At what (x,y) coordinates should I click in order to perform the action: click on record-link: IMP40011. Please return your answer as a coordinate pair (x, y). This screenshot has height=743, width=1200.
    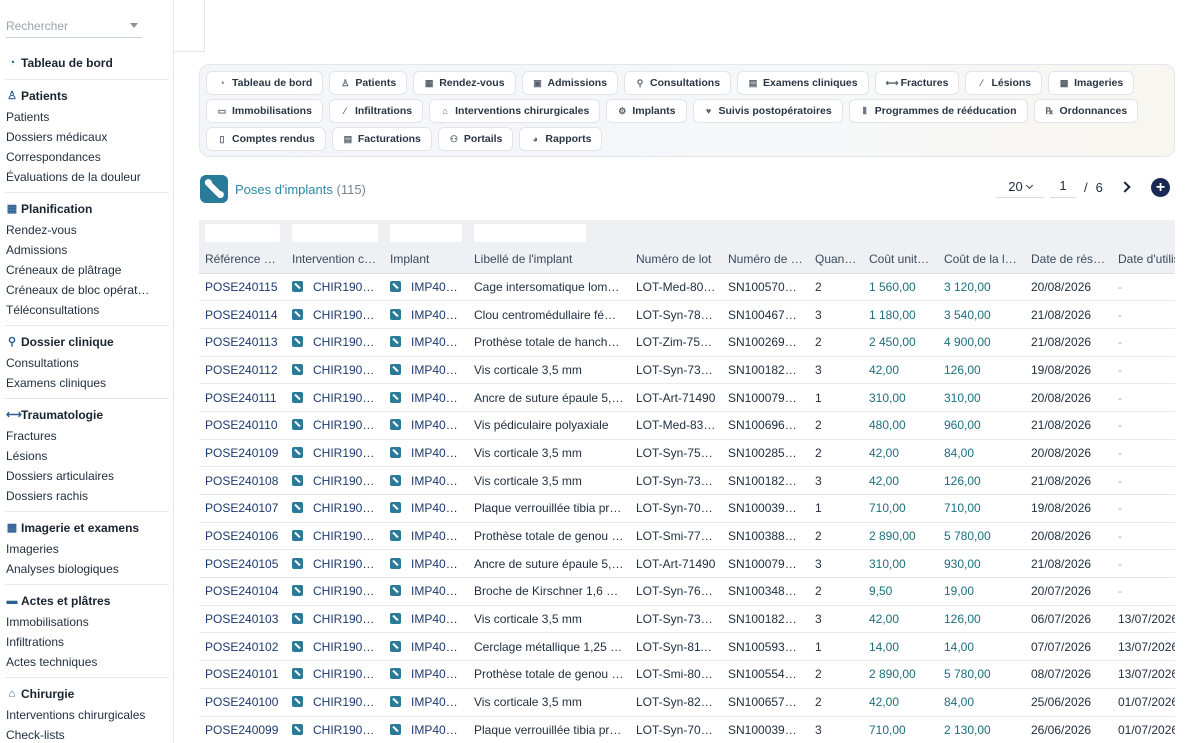
    Looking at the image, I should click on (438, 563).